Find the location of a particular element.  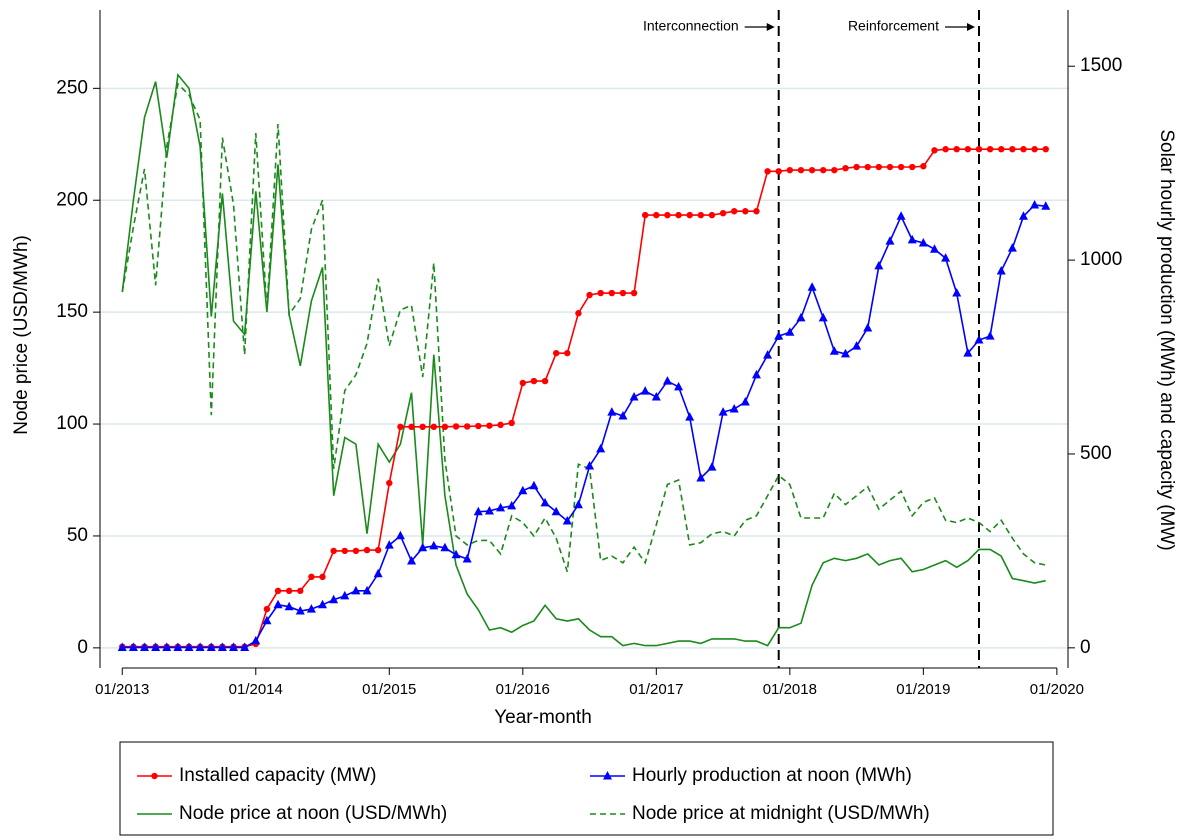

x-tick-label: 01/2015 is located at coordinates (389, 689).